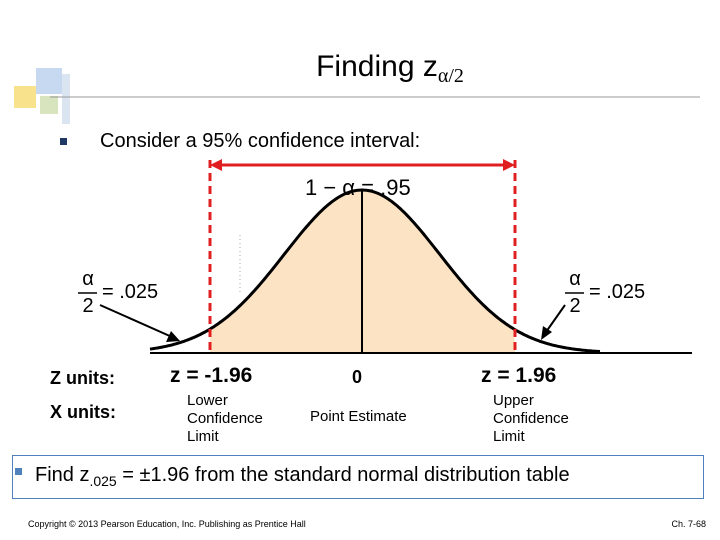 The image size is (720, 540). I want to click on tail-arrows, so click(332, 323).